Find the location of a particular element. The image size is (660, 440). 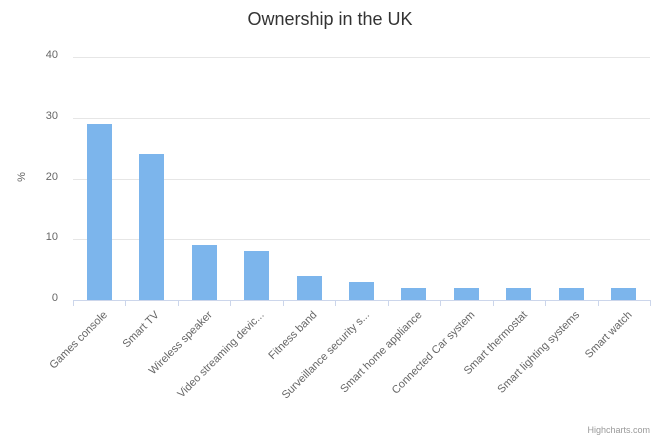

y-axis-tick-label: 20 is located at coordinates (51, 176).